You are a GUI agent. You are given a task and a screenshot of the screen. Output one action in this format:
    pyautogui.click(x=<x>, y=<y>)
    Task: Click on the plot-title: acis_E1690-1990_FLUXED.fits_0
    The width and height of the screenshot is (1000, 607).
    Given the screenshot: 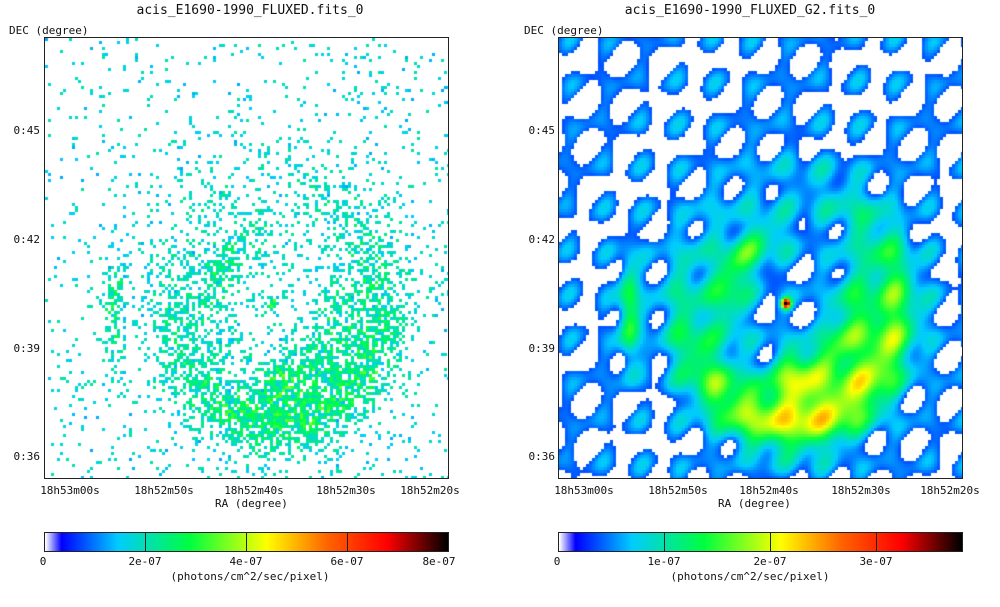 What is the action you would take?
    pyautogui.click(x=250, y=10)
    